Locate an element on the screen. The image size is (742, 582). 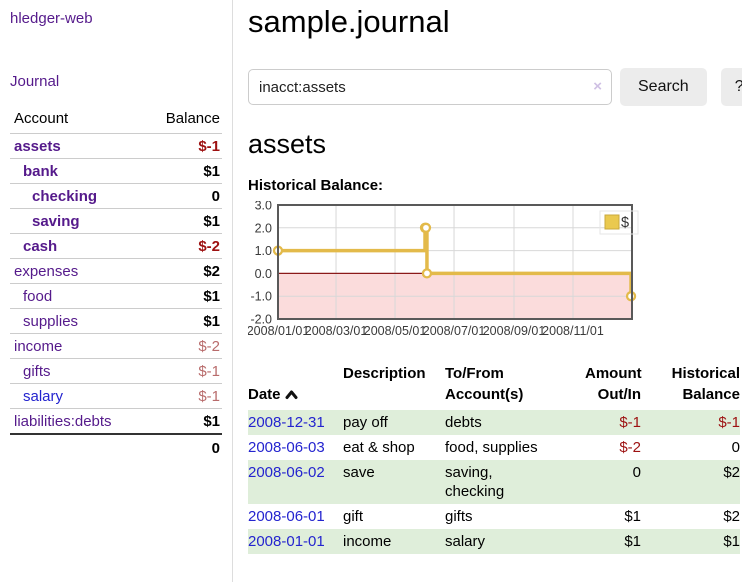
transaction-accounts: food, supplies is located at coordinates (491, 447).